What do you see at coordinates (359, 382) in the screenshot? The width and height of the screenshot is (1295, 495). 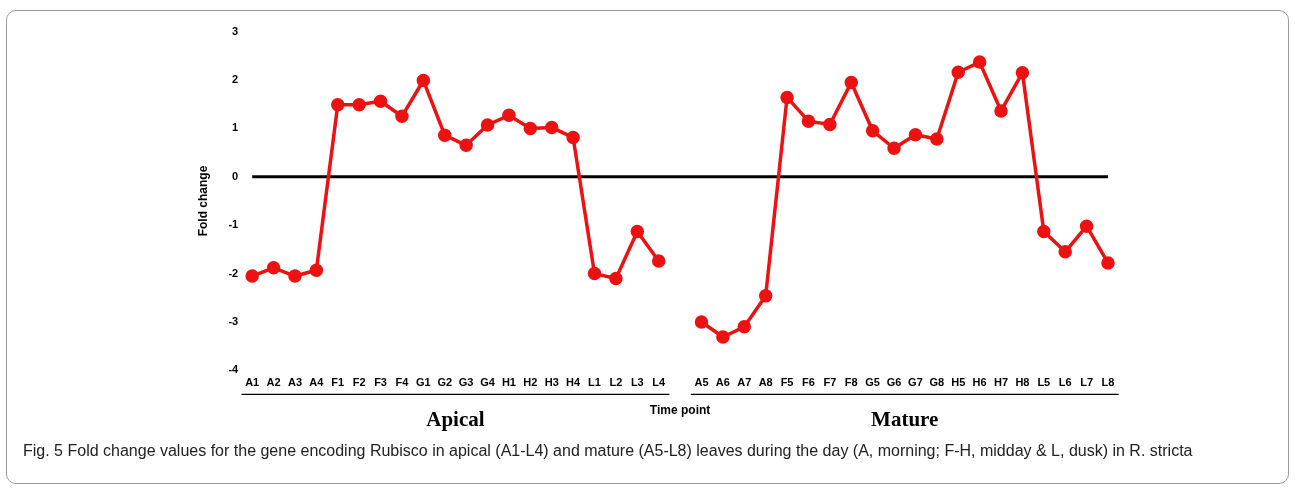 I see `x-tick-label: F2` at bounding box center [359, 382].